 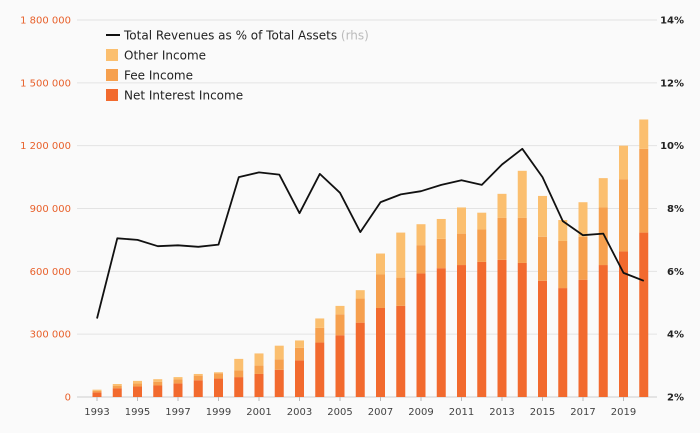 I want to click on legend-label-other: Other Income, so click(x=165, y=56).